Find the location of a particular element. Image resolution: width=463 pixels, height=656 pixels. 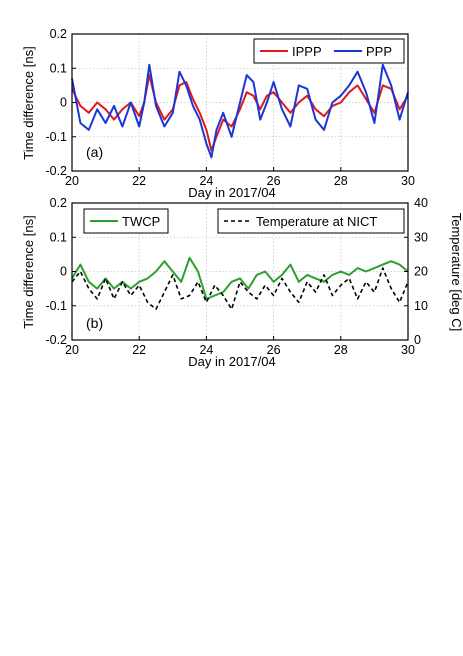

panel-a-x-axis-label: Day in 2017/04 is located at coordinates (231, 192).